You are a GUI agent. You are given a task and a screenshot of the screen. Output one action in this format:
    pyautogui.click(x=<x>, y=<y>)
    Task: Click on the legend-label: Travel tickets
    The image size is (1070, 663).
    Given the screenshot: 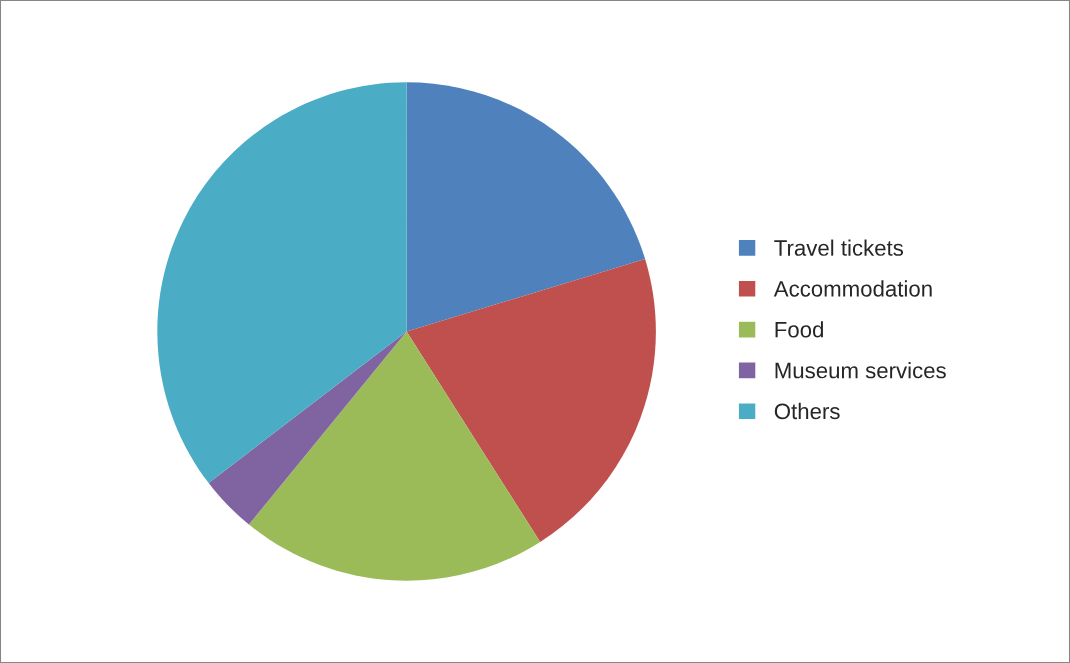 What is the action you would take?
    pyautogui.click(x=839, y=247)
    